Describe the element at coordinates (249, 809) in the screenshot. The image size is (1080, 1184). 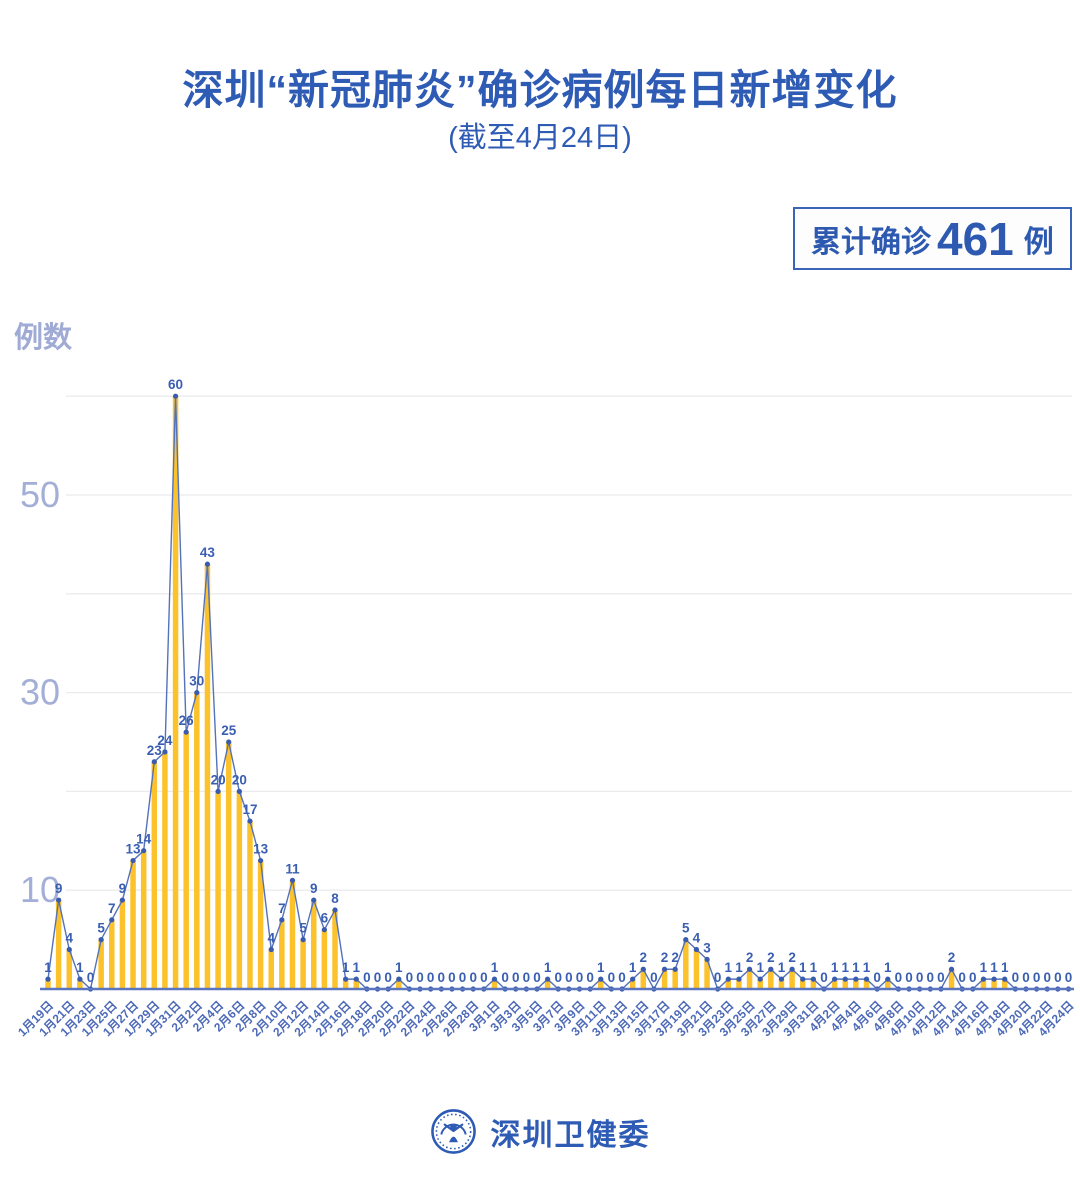
I see `svg-text: 17` at that location.